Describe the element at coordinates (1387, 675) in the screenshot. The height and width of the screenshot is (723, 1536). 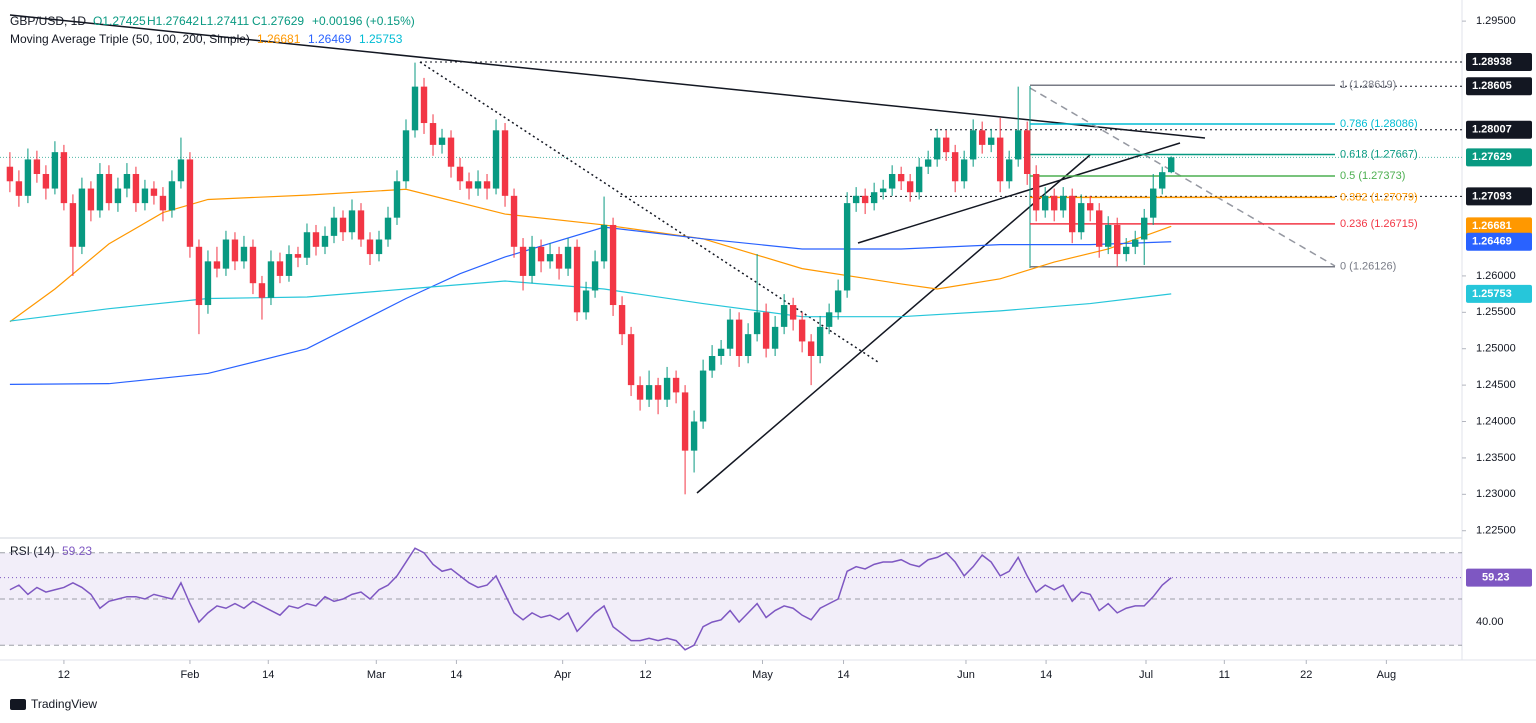
I see `x-tick-label: Aug` at that location.